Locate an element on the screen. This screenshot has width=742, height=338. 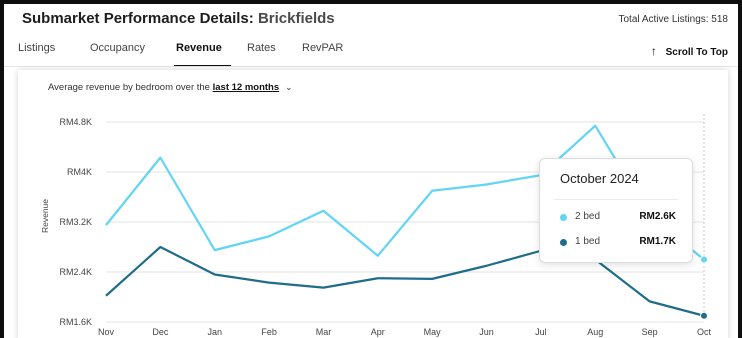
y-tick-label: RM3.2K is located at coordinates (75, 222).